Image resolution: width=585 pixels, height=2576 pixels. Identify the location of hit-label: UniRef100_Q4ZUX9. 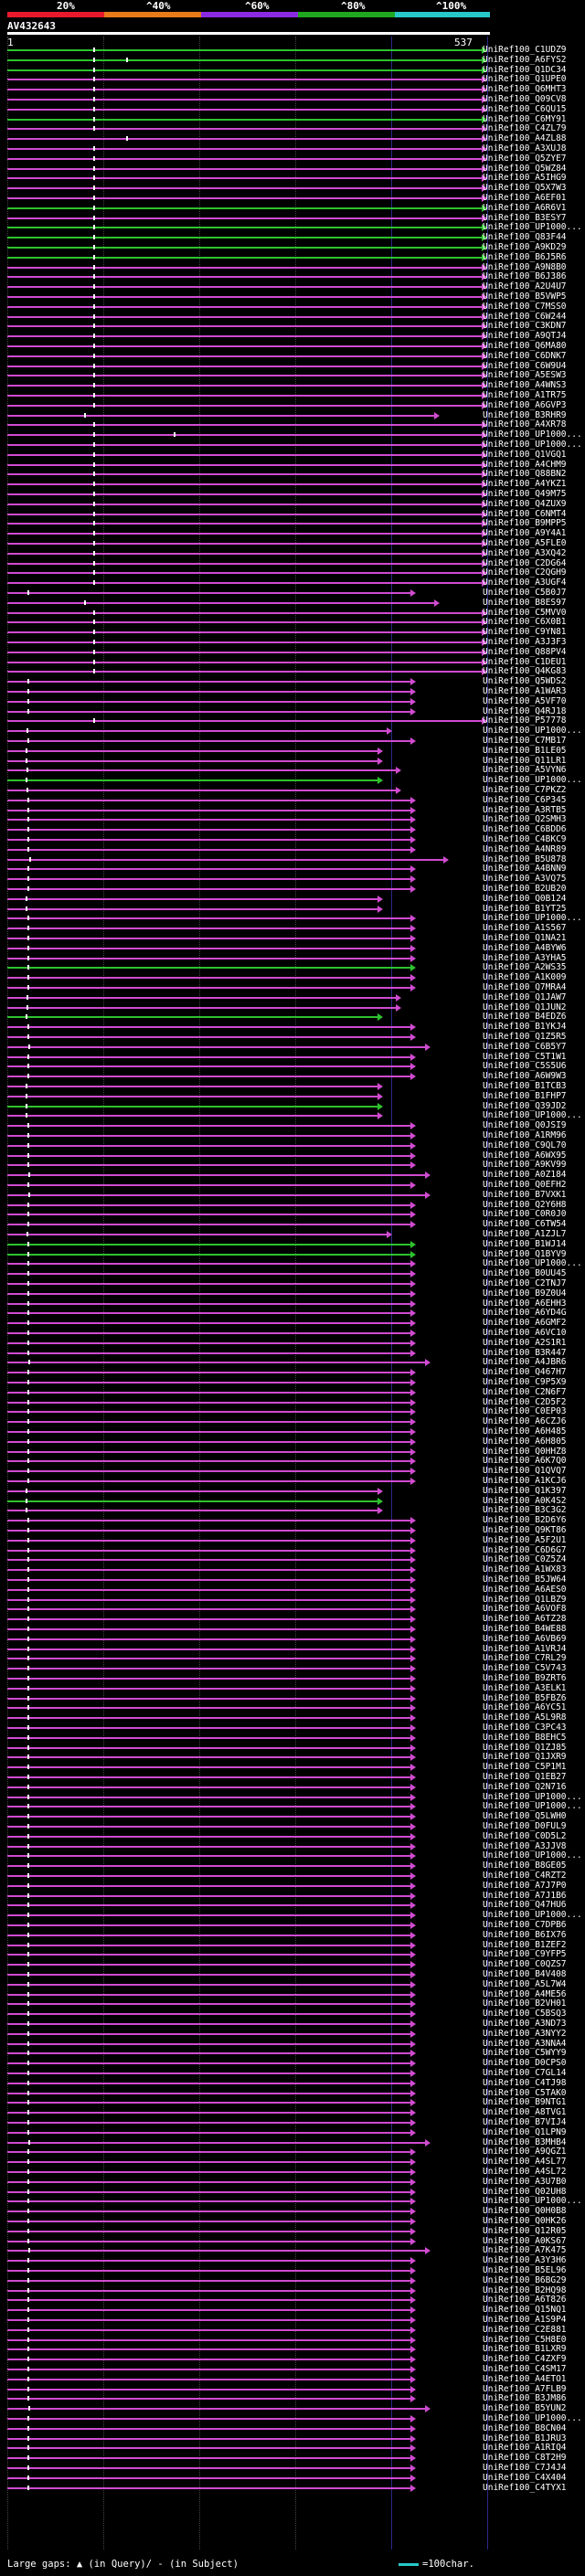
(525, 504).